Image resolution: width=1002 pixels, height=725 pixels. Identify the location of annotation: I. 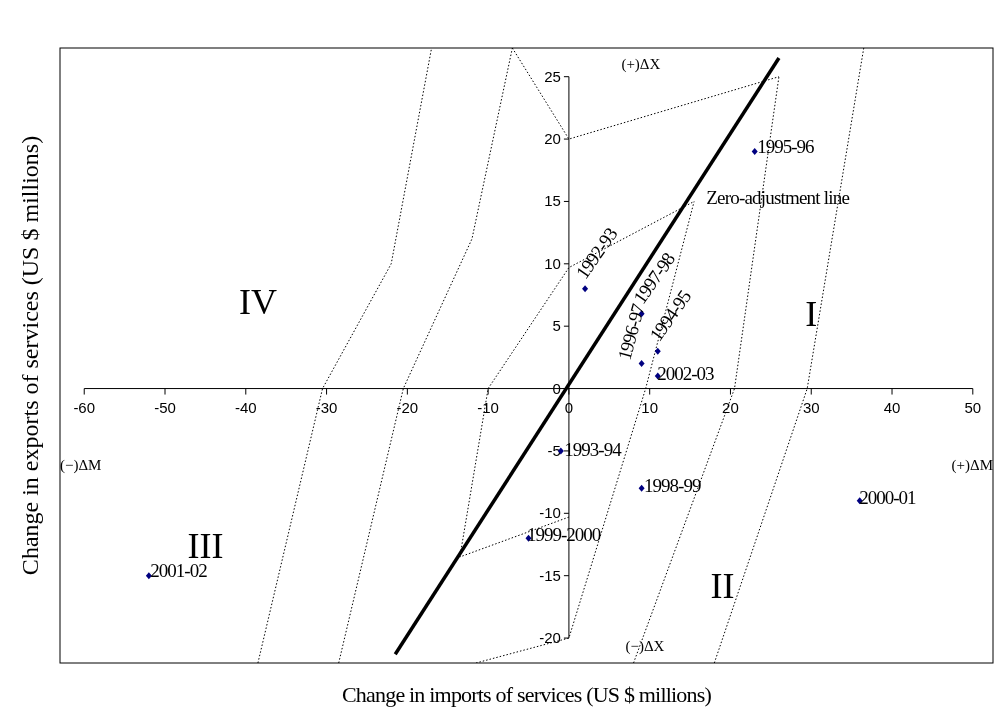
(811, 314).